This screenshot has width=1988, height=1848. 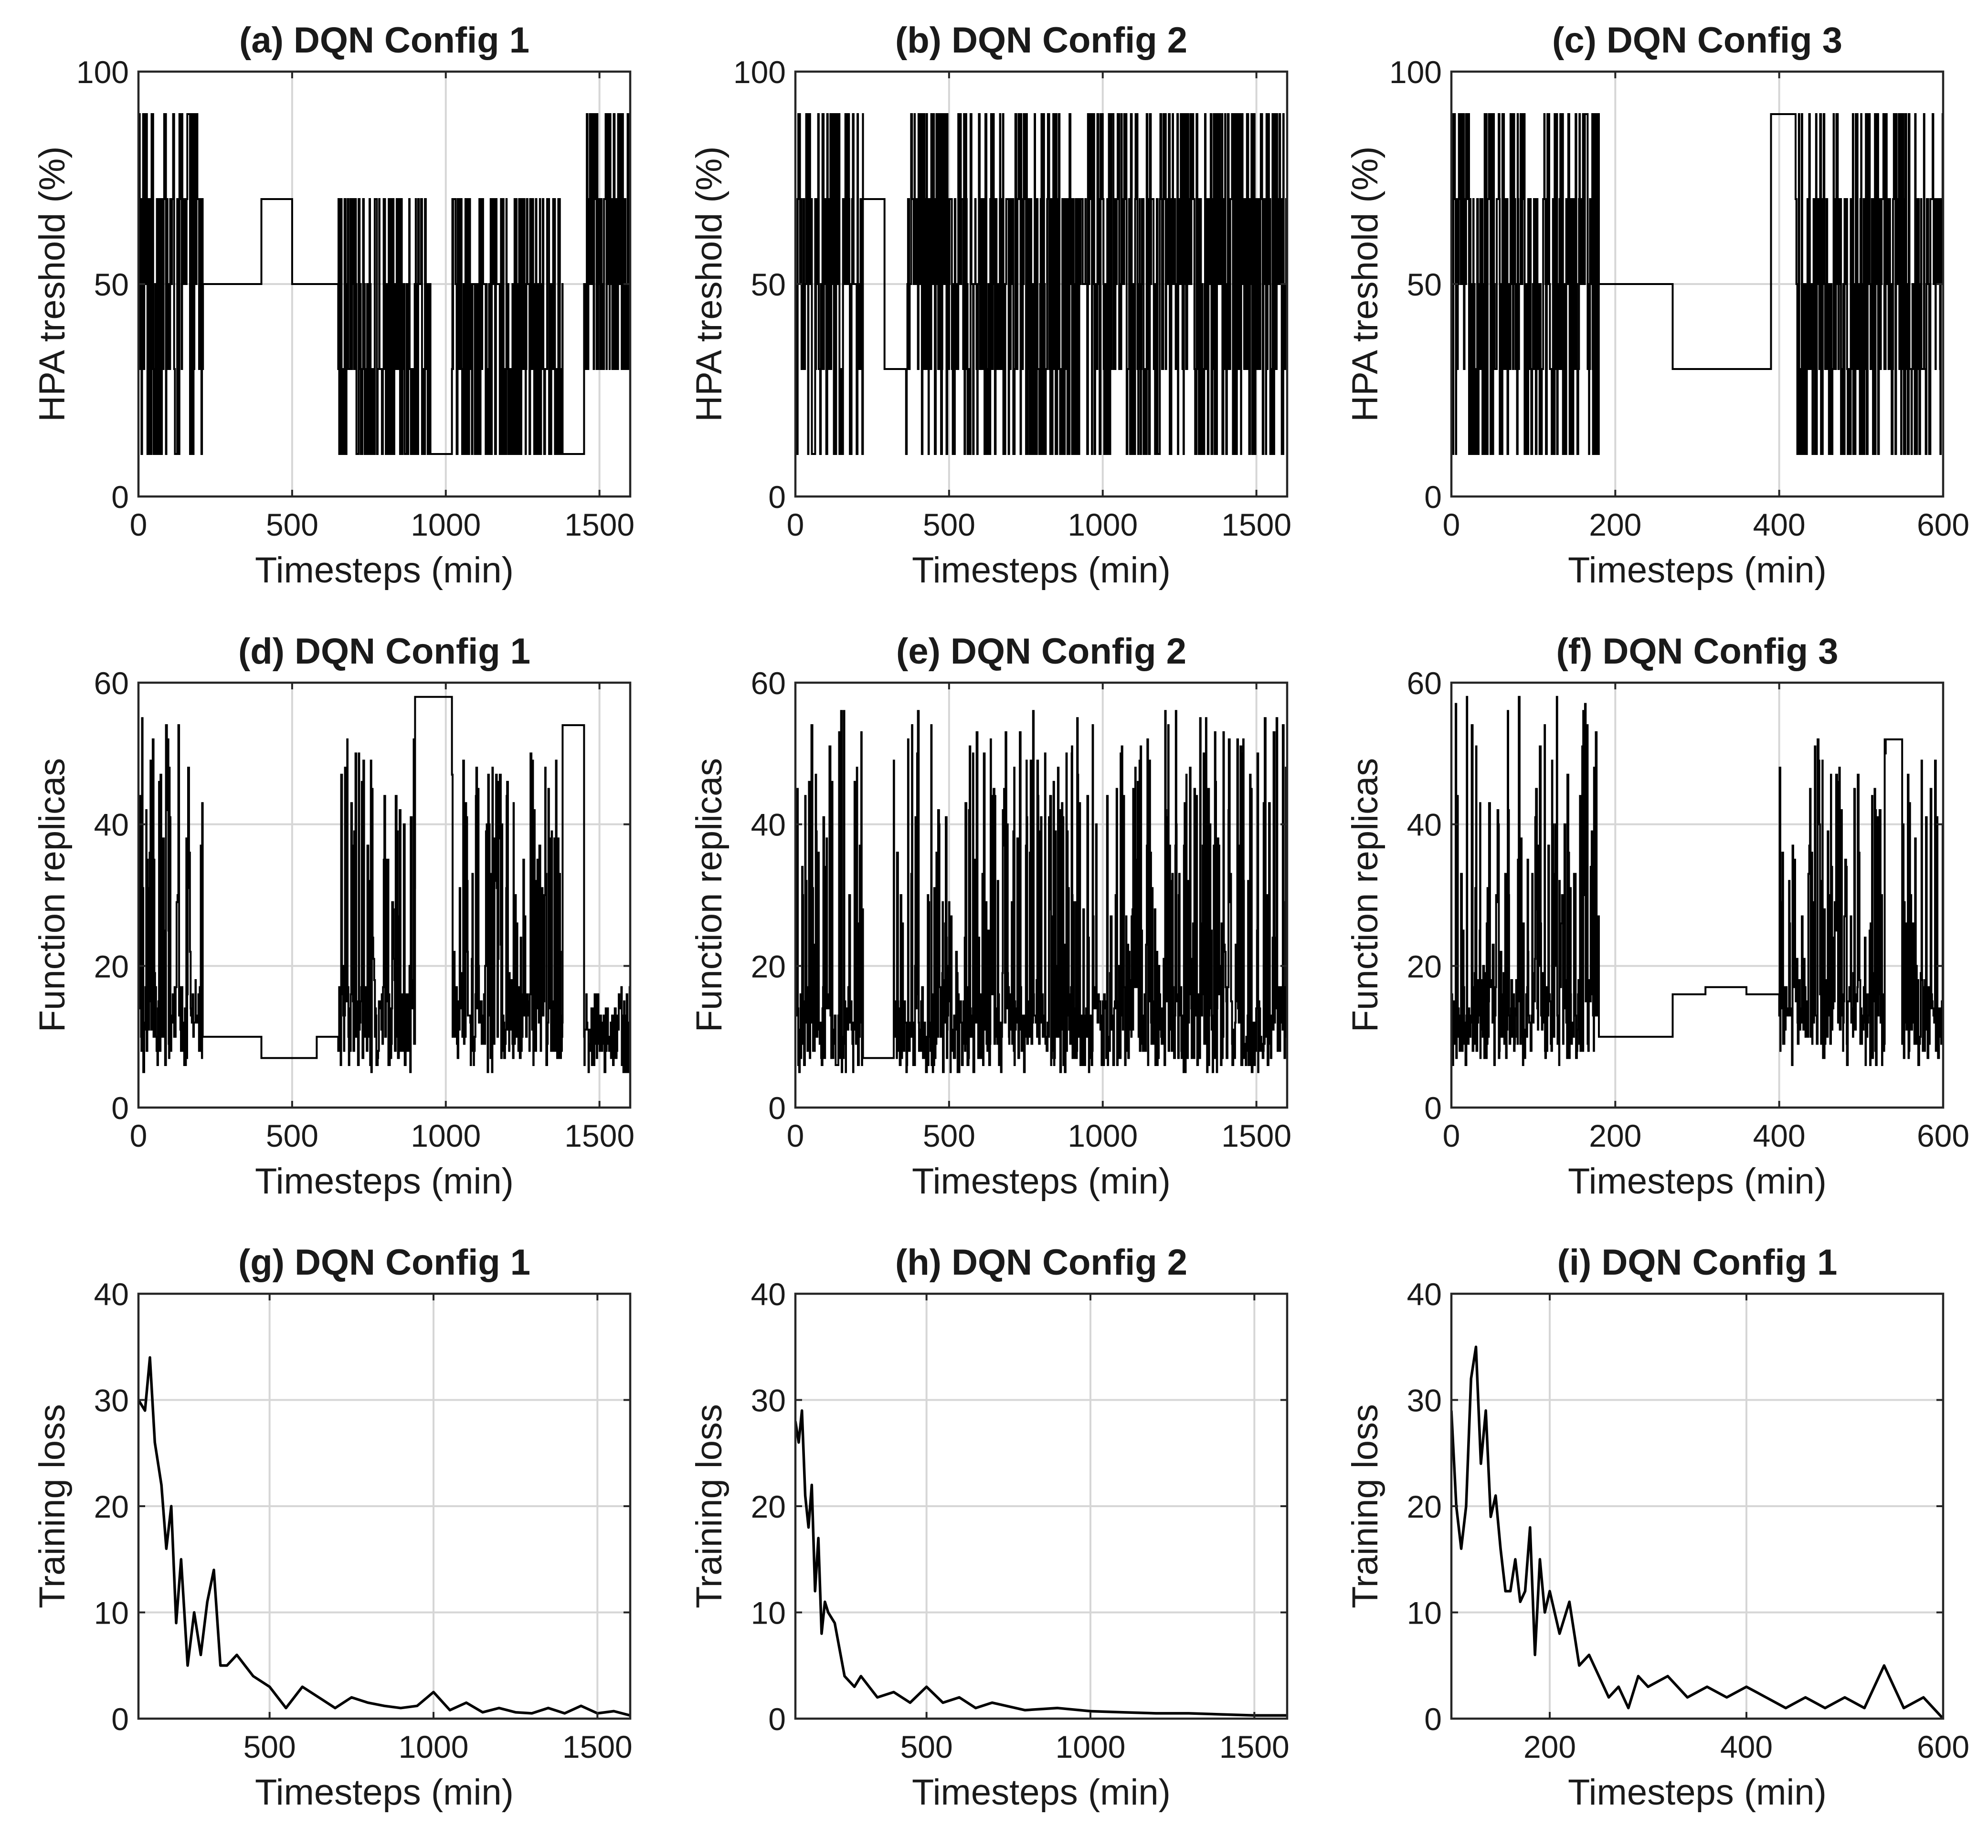 I want to click on plot-frame, so click(x=1697, y=895).